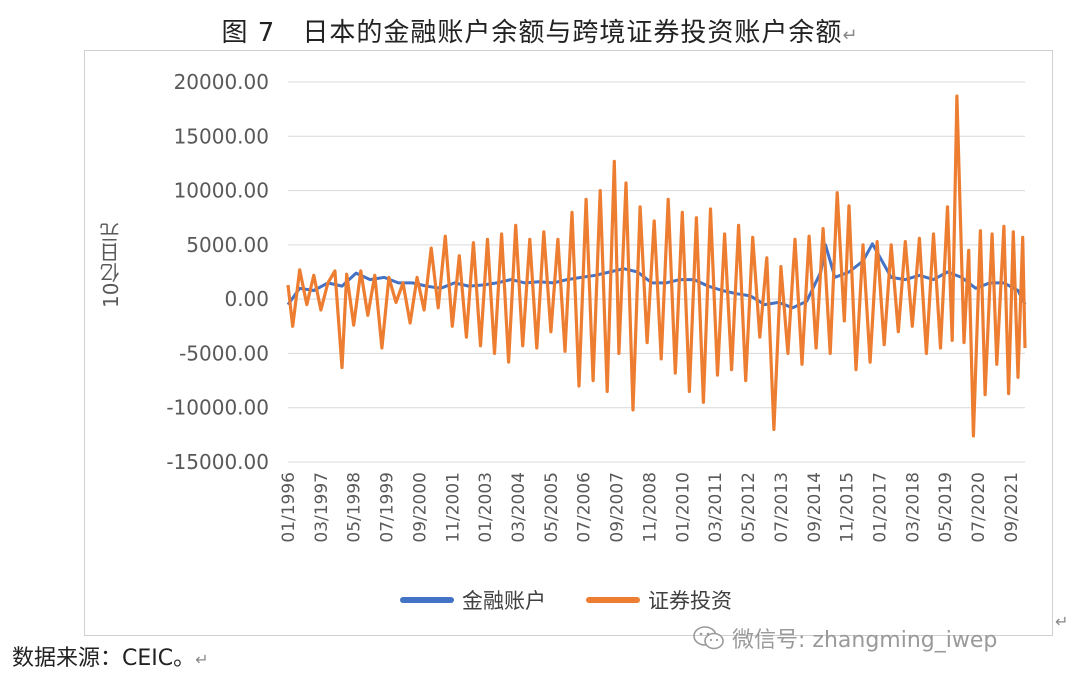  What do you see at coordinates (708, 638) in the screenshot?
I see `wechat-icon` at bounding box center [708, 638].